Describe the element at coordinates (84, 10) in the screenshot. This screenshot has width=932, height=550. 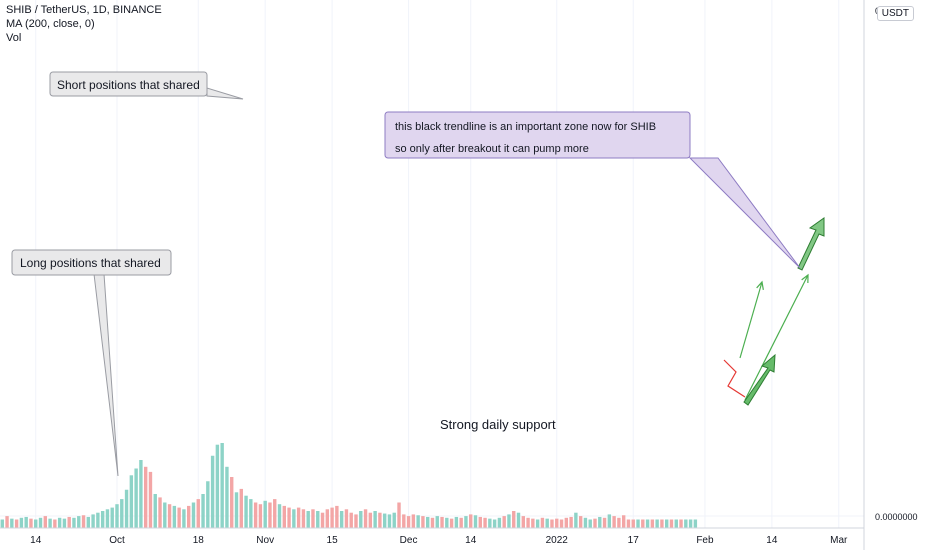
I see `symbol-title: SHIB / TetherUS, 1D, BINANCE` at that location.